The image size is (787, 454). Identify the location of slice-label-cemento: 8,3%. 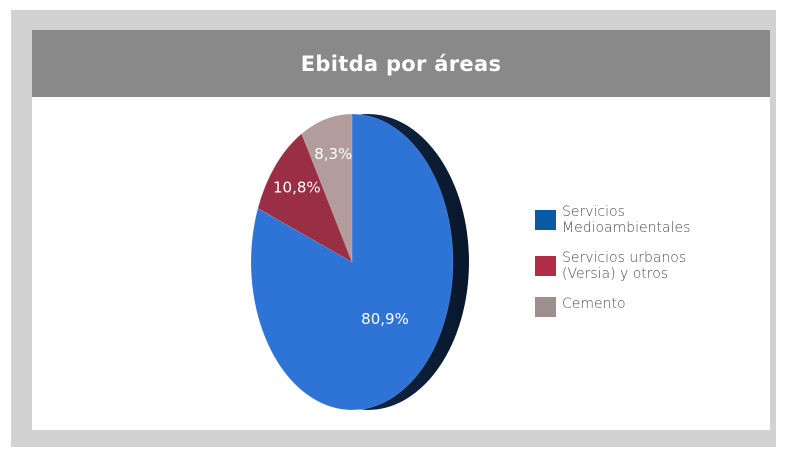
(333, 154).